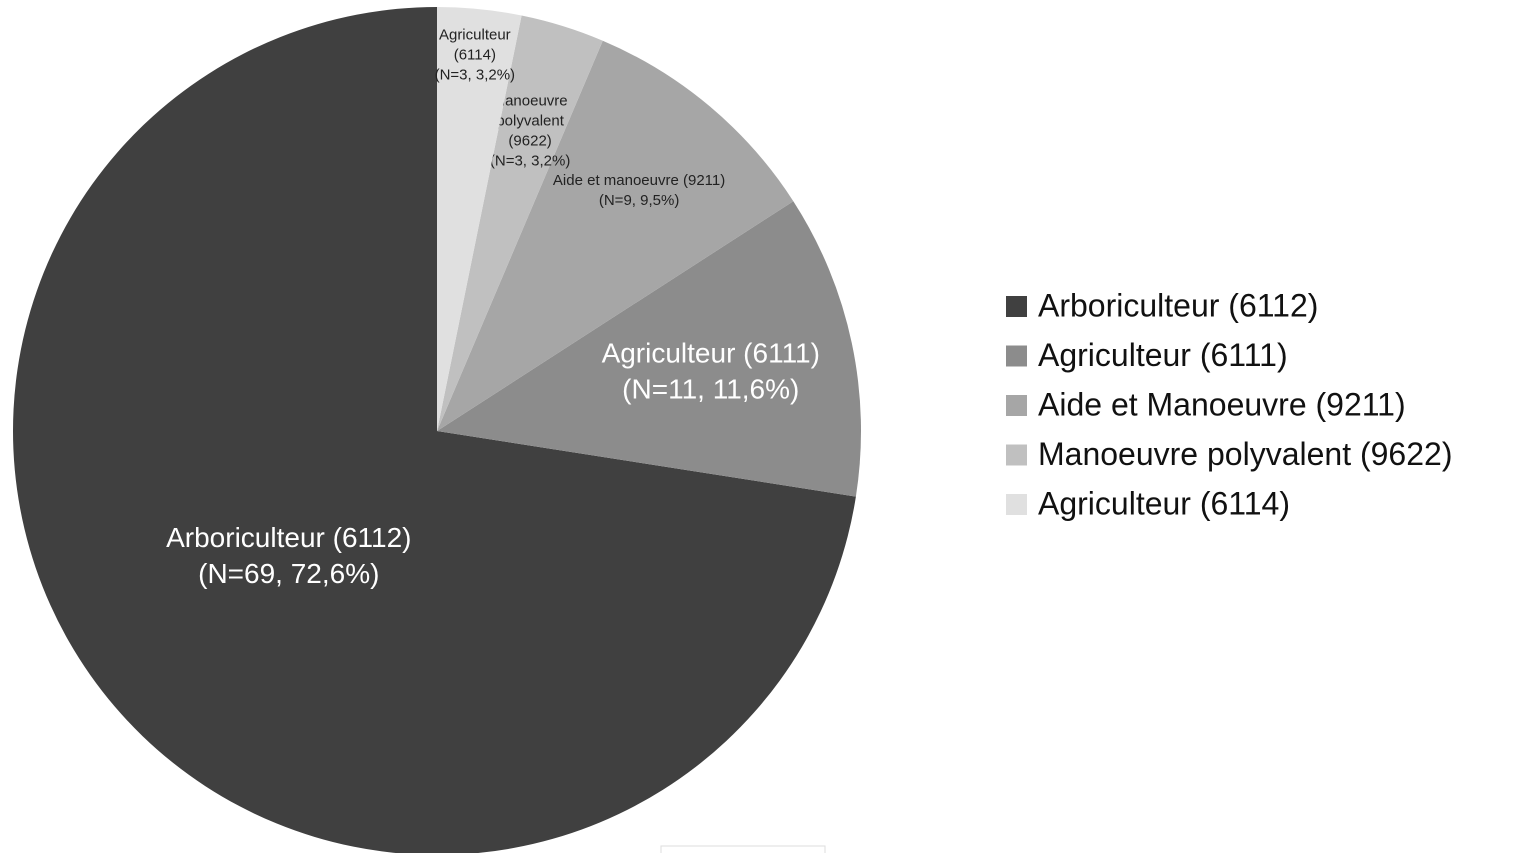 The height and width of the screenshot is (853, 1528). What do you see at coordinates (530, 120) in the screenshot?
I see `slice-label: polyvalent` at bounding box center [530, 120].